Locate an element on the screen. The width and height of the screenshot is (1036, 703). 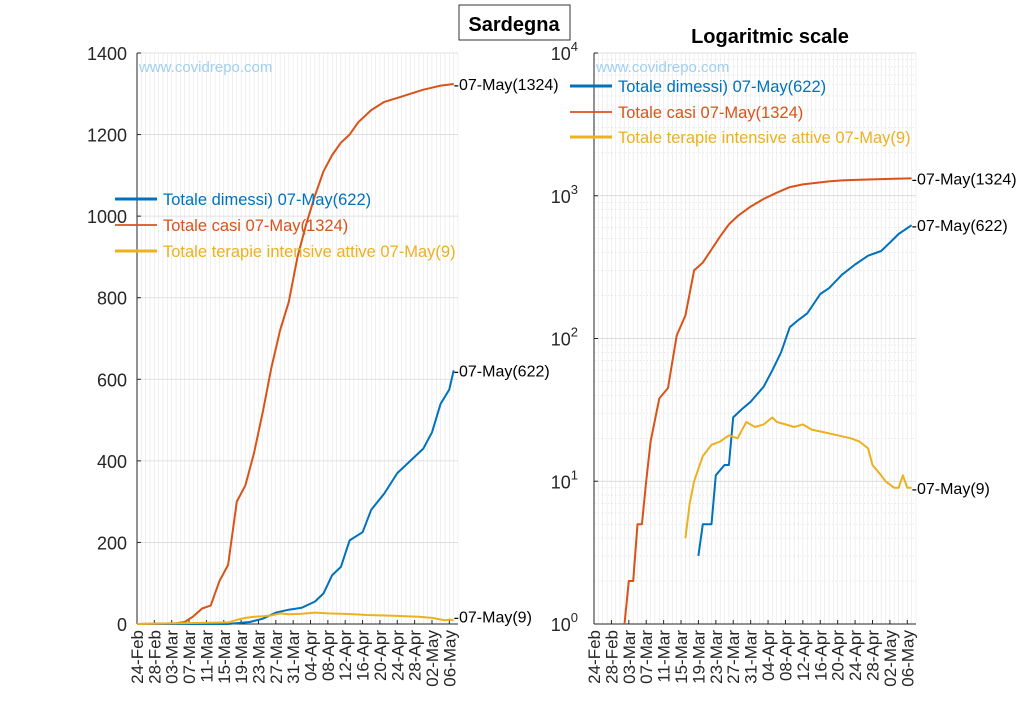
y-tick-label: 1000 is located at coordinates (107, 217).